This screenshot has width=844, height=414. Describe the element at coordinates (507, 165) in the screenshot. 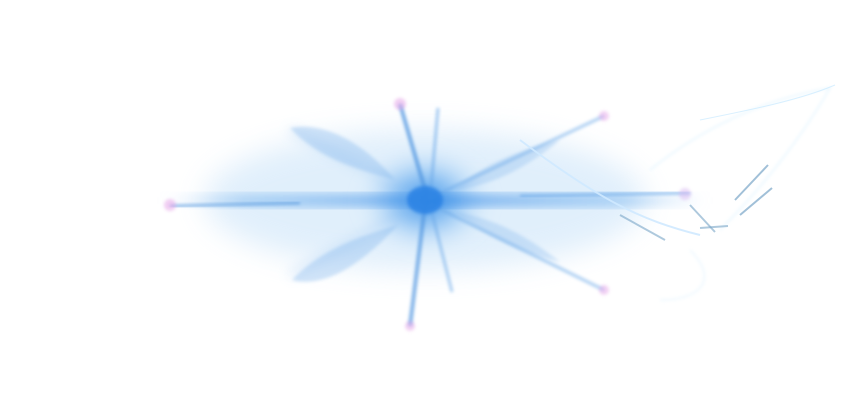

I see `wing-upper-right` at that location.